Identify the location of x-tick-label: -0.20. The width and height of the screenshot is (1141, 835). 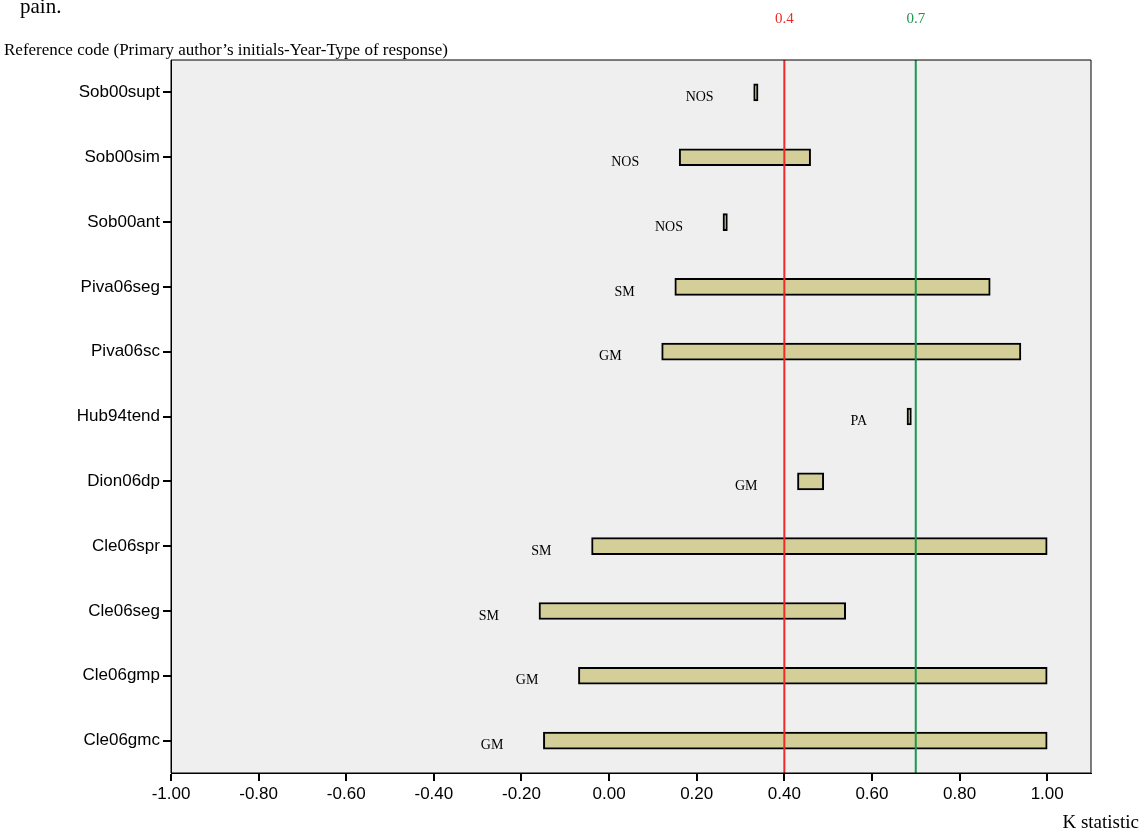
(521, 793).